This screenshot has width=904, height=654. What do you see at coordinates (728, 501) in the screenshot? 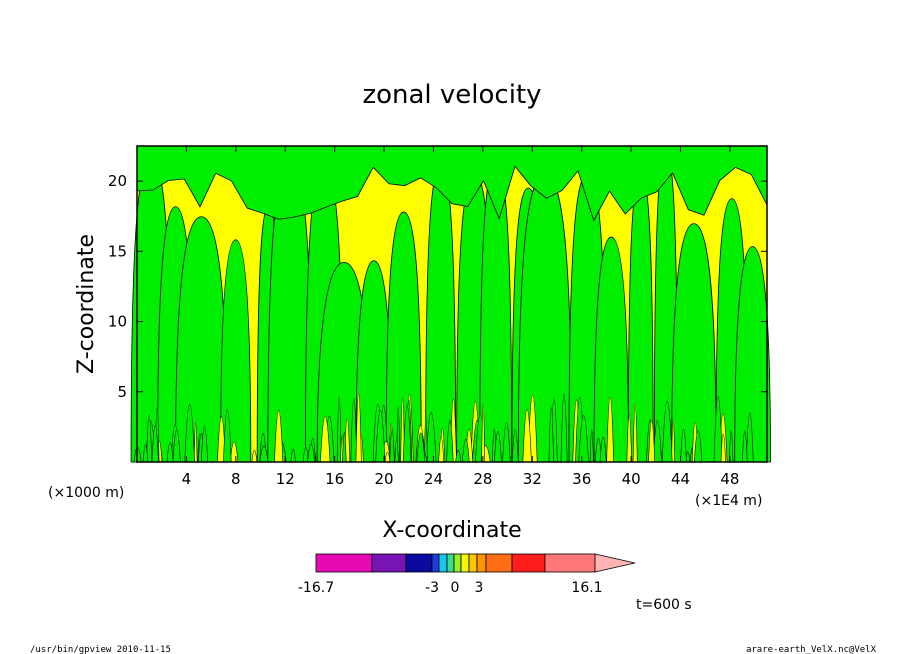
I see `x-units-right: (×1E4 m)` at bounding box center [728, 501].